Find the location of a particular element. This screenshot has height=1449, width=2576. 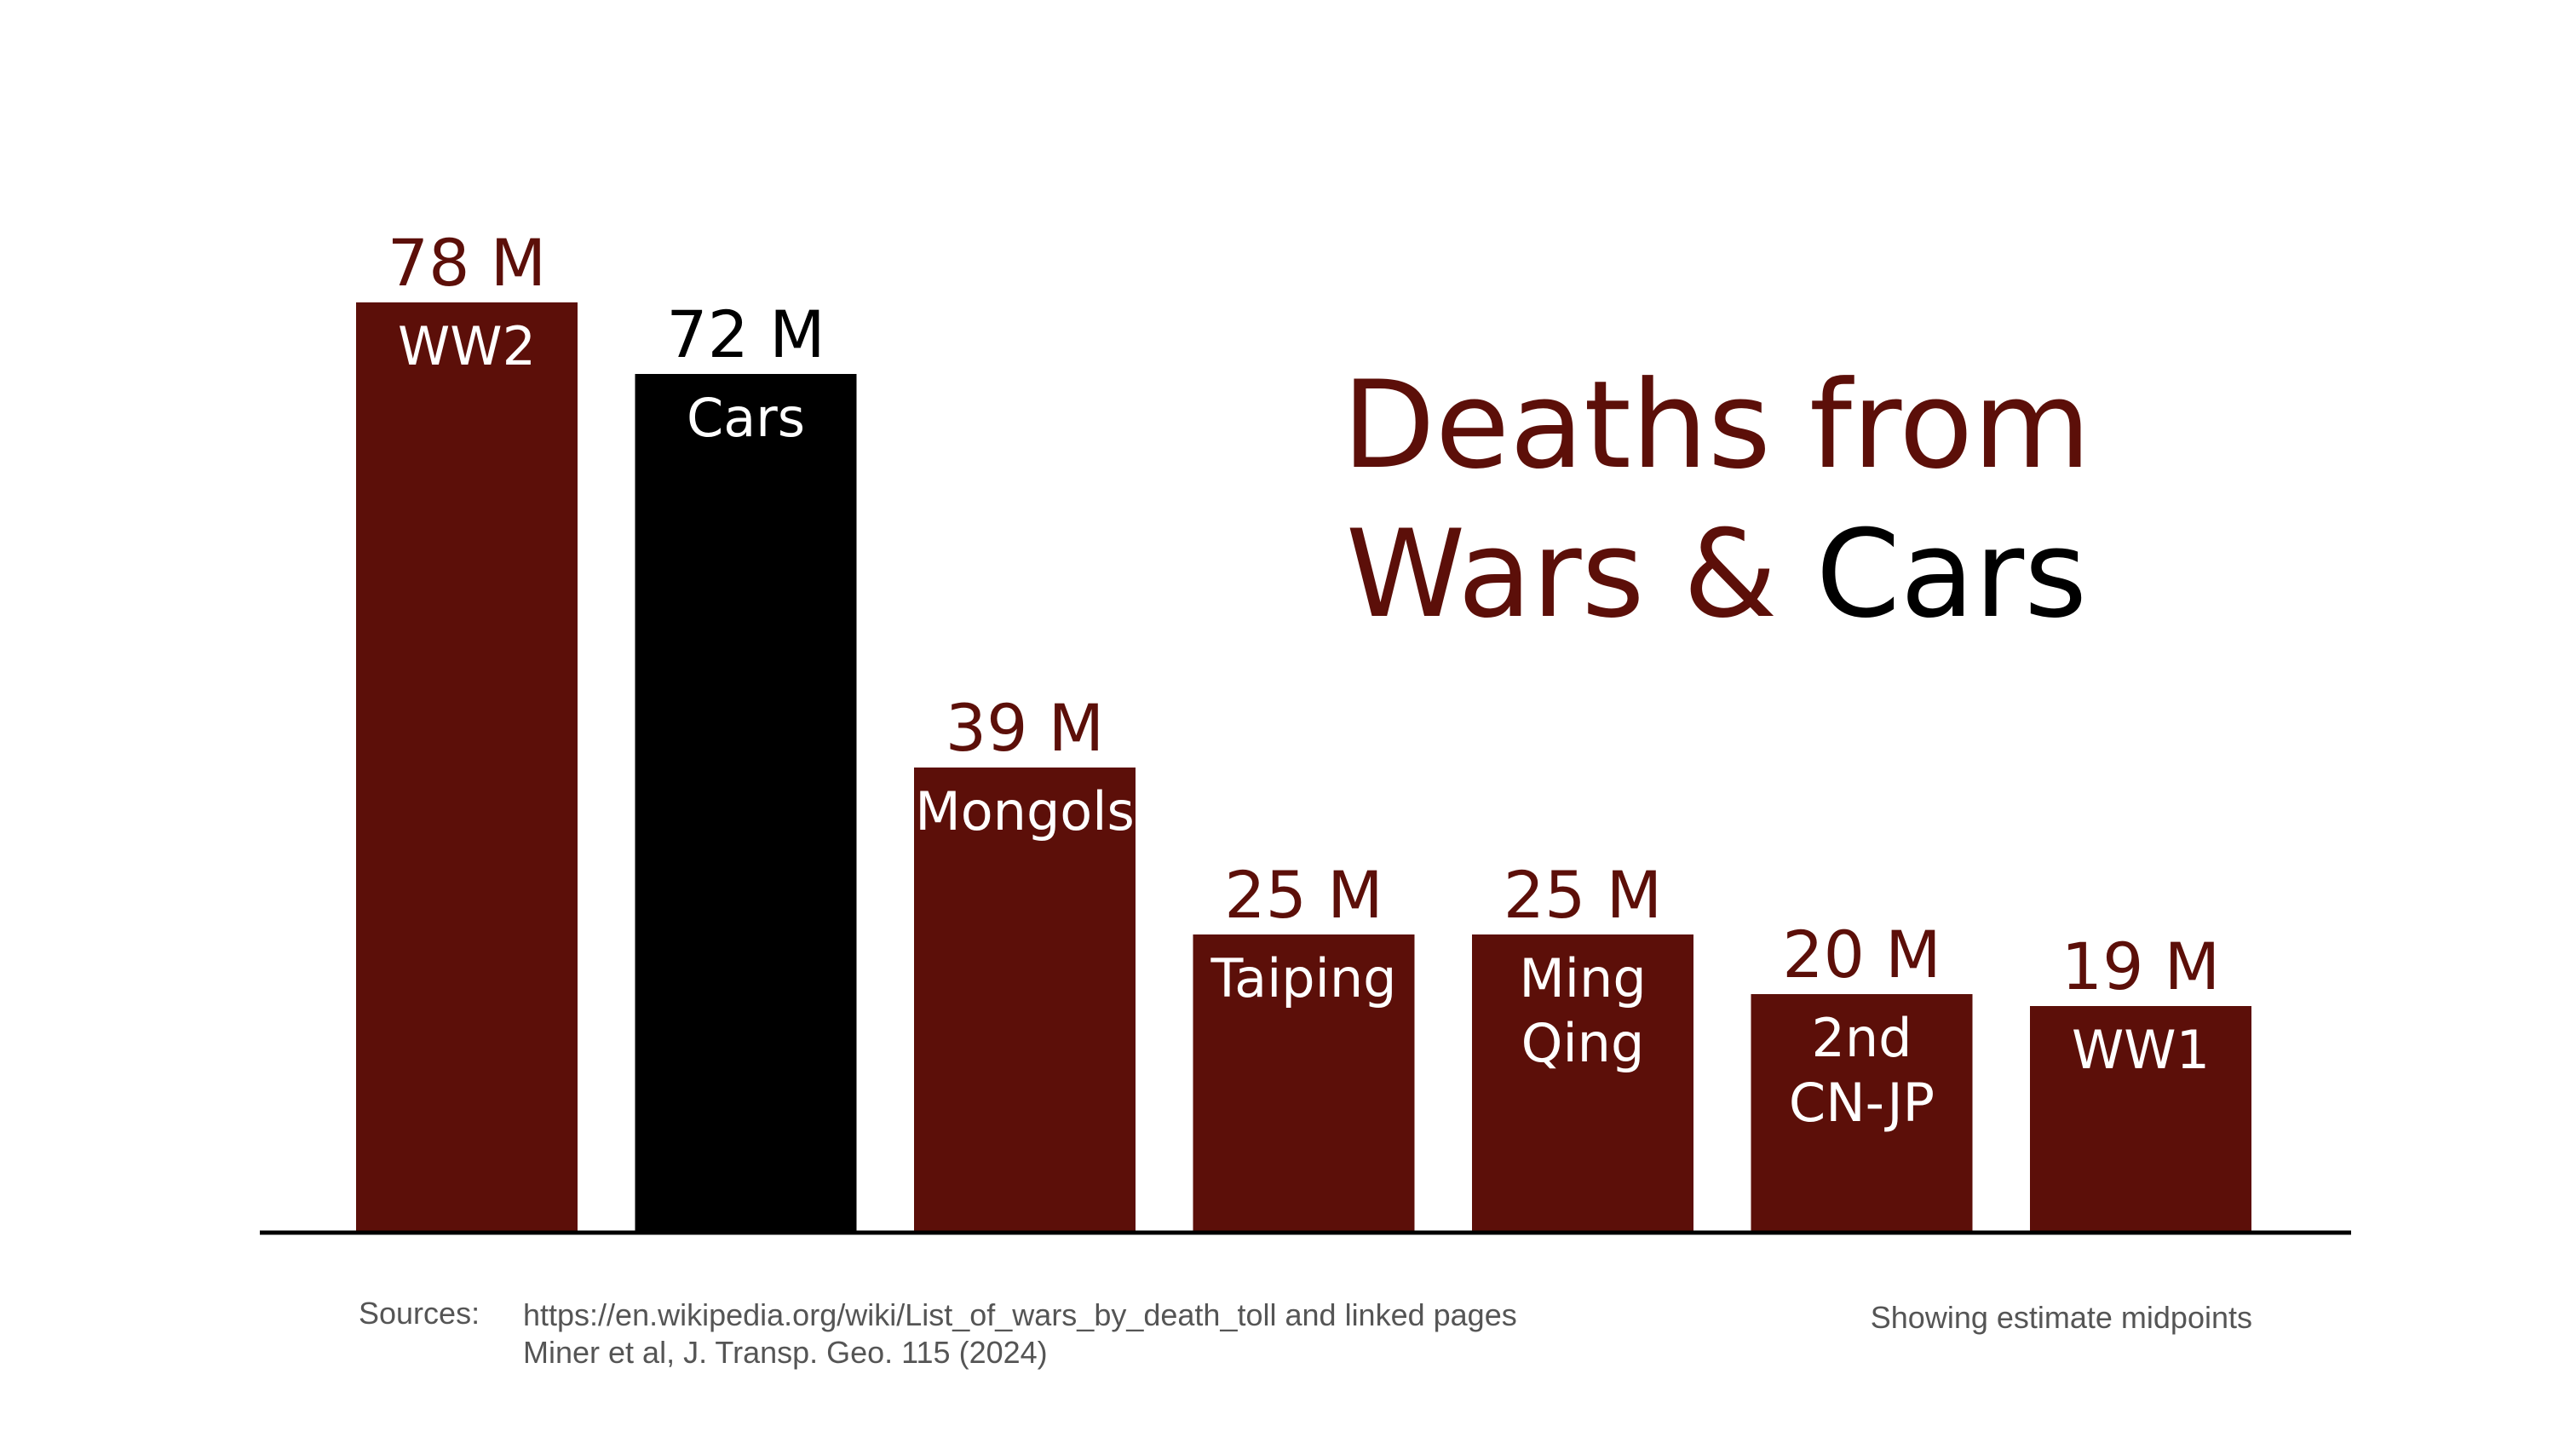

bar-mongols is located at coordinates (1025, 1000).